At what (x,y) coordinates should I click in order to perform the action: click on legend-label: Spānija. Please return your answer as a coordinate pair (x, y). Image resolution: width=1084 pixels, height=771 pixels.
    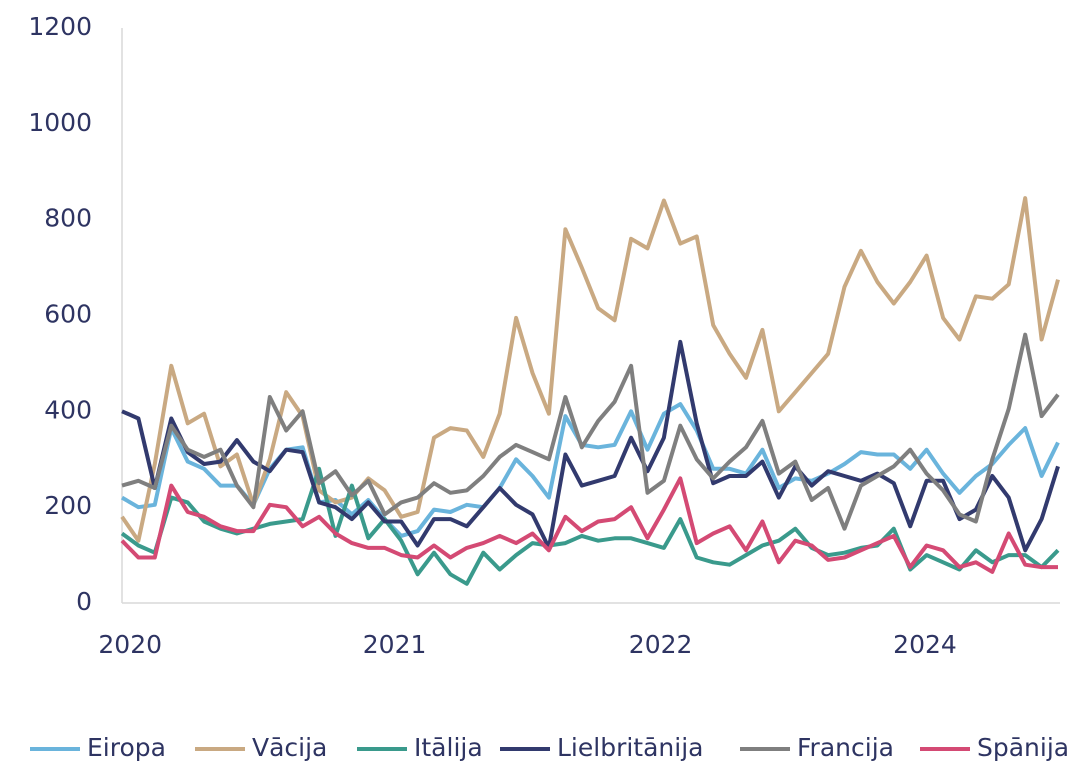
    Looking at the image, I should click on (1023, 747).